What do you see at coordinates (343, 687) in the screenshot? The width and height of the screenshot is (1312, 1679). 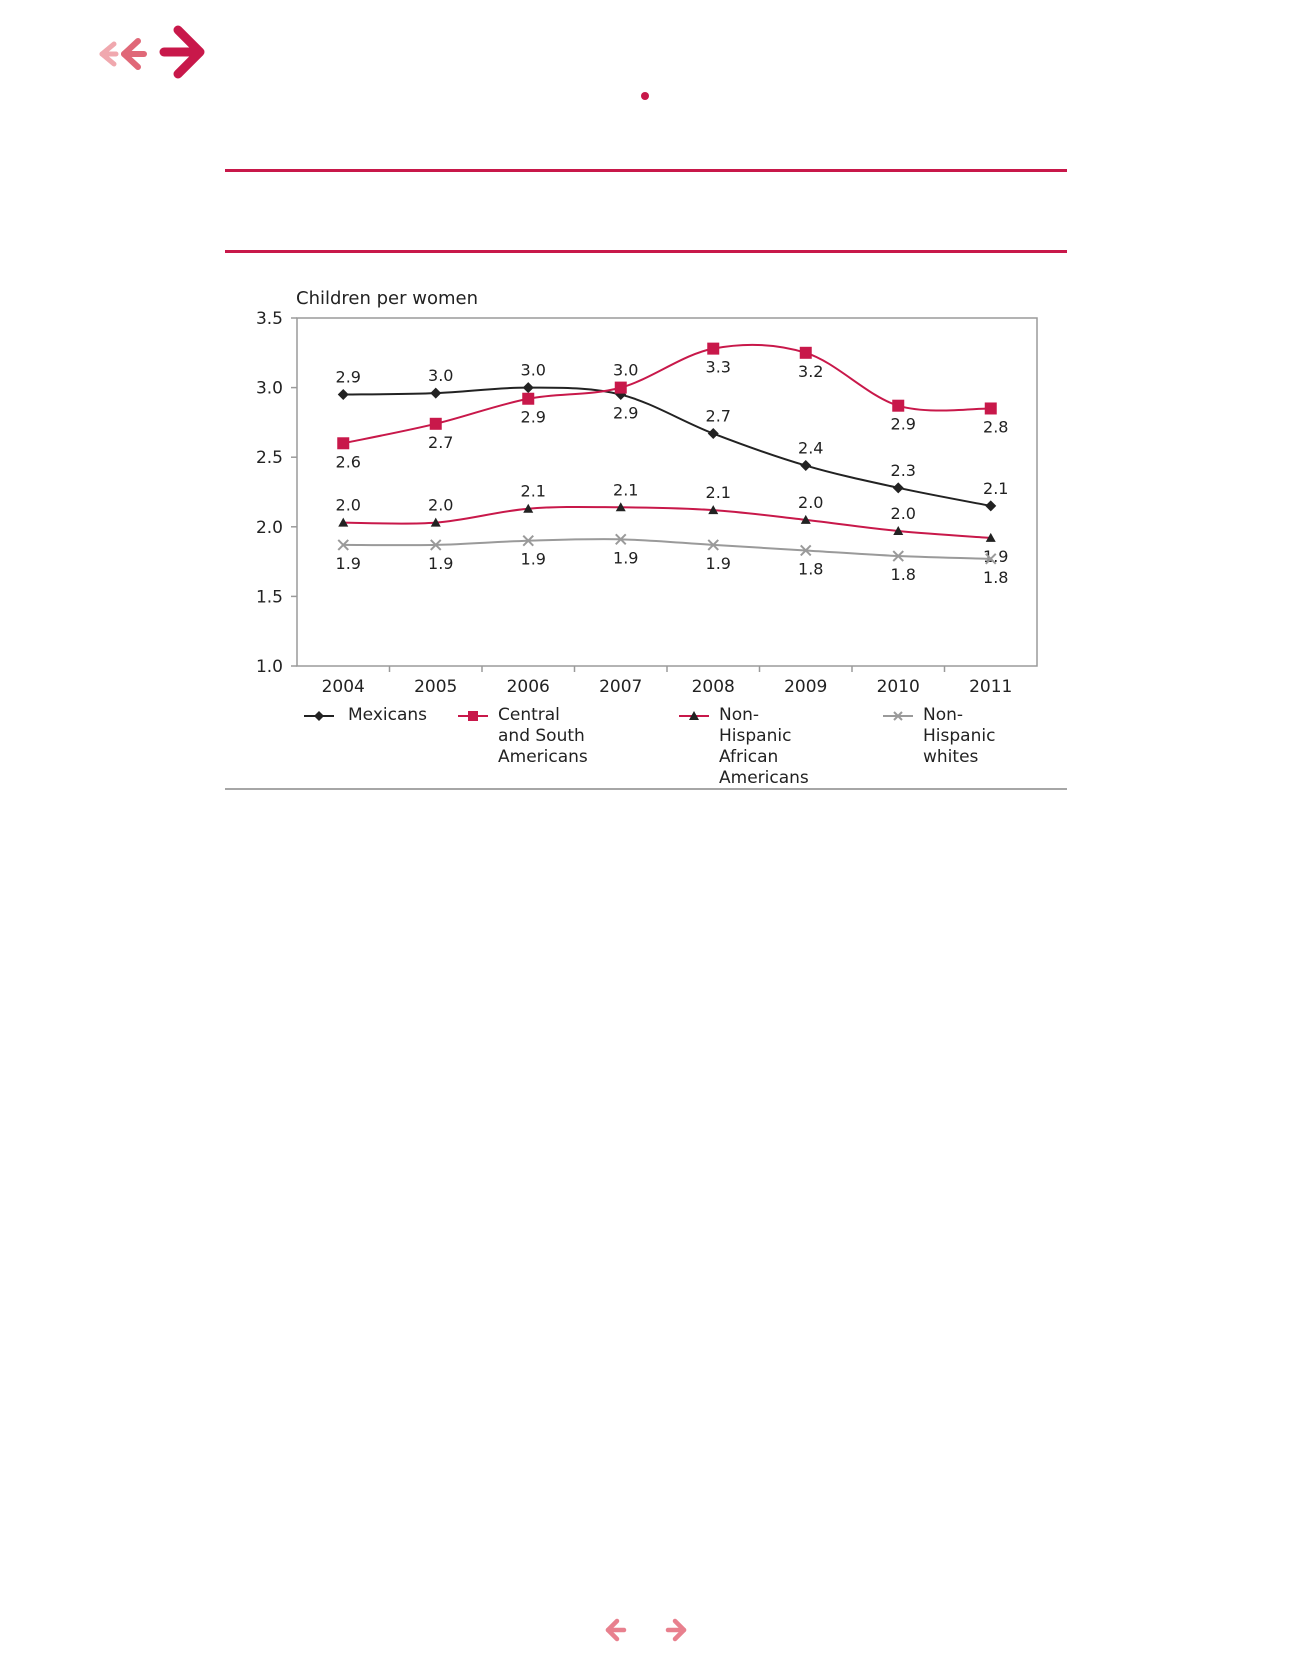 I see `x-tick-label: 2004` at bounding box center [343, 687].